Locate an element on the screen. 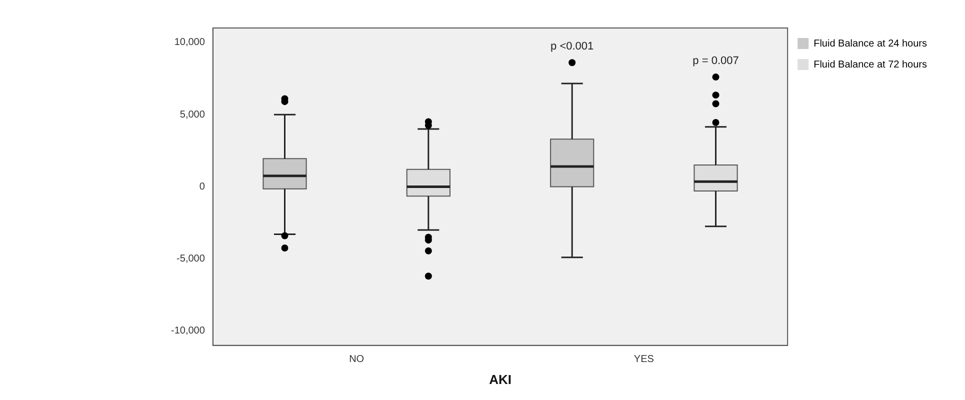 Image resolution: width=965 pixels, height=400 pixels. x-tick-label: YES is located at coordinates (644, 360).